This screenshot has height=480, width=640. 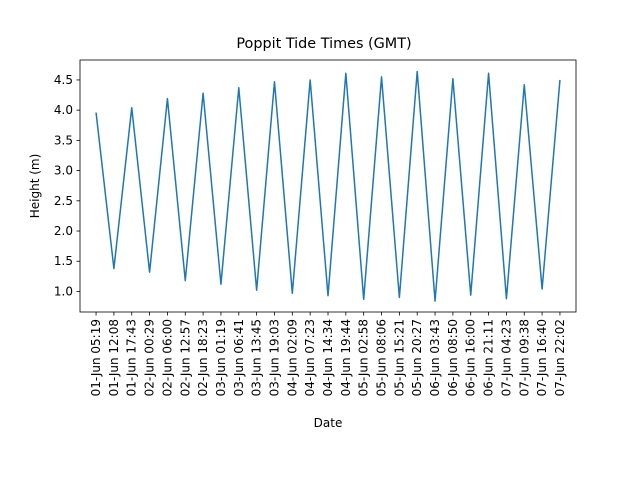 What do you see at coordinates (63, 171) in the screenshot?
I see `y-tick-label: 3.0` at bounding box center [63, 171].